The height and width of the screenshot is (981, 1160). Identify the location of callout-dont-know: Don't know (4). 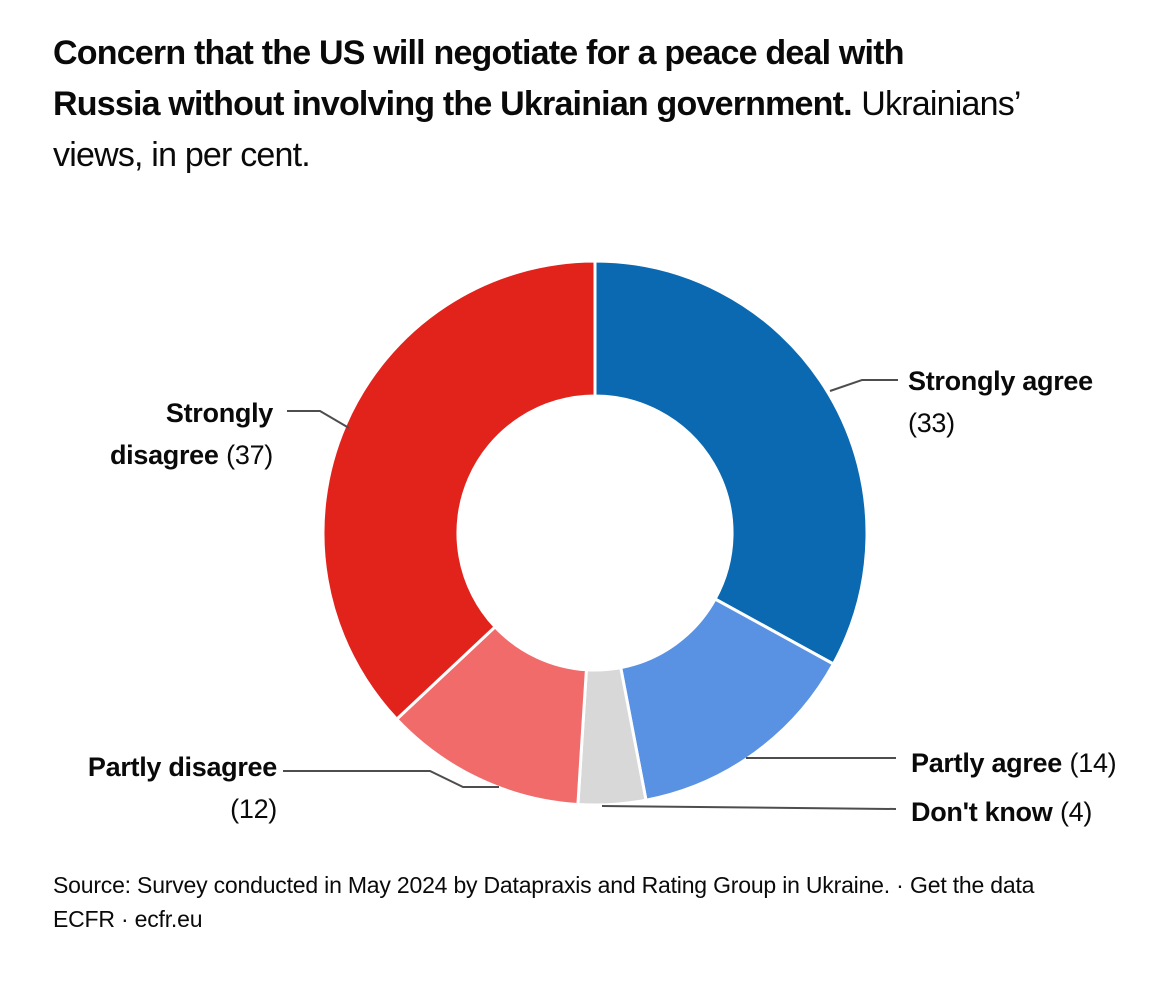
(1001, 812).